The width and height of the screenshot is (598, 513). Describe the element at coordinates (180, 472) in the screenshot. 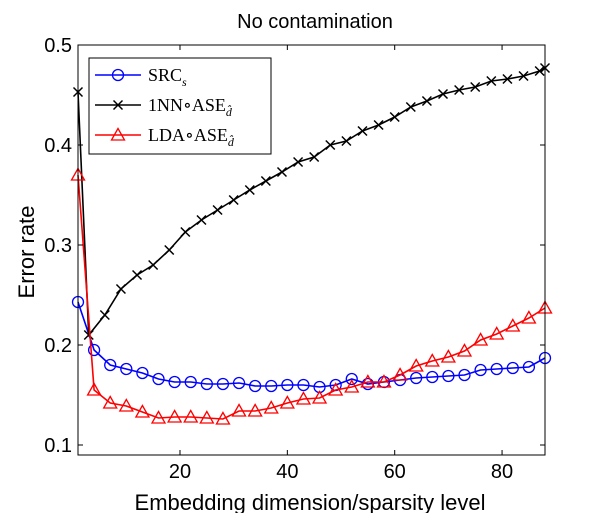

I see `x-tick-label: 20` at that location.